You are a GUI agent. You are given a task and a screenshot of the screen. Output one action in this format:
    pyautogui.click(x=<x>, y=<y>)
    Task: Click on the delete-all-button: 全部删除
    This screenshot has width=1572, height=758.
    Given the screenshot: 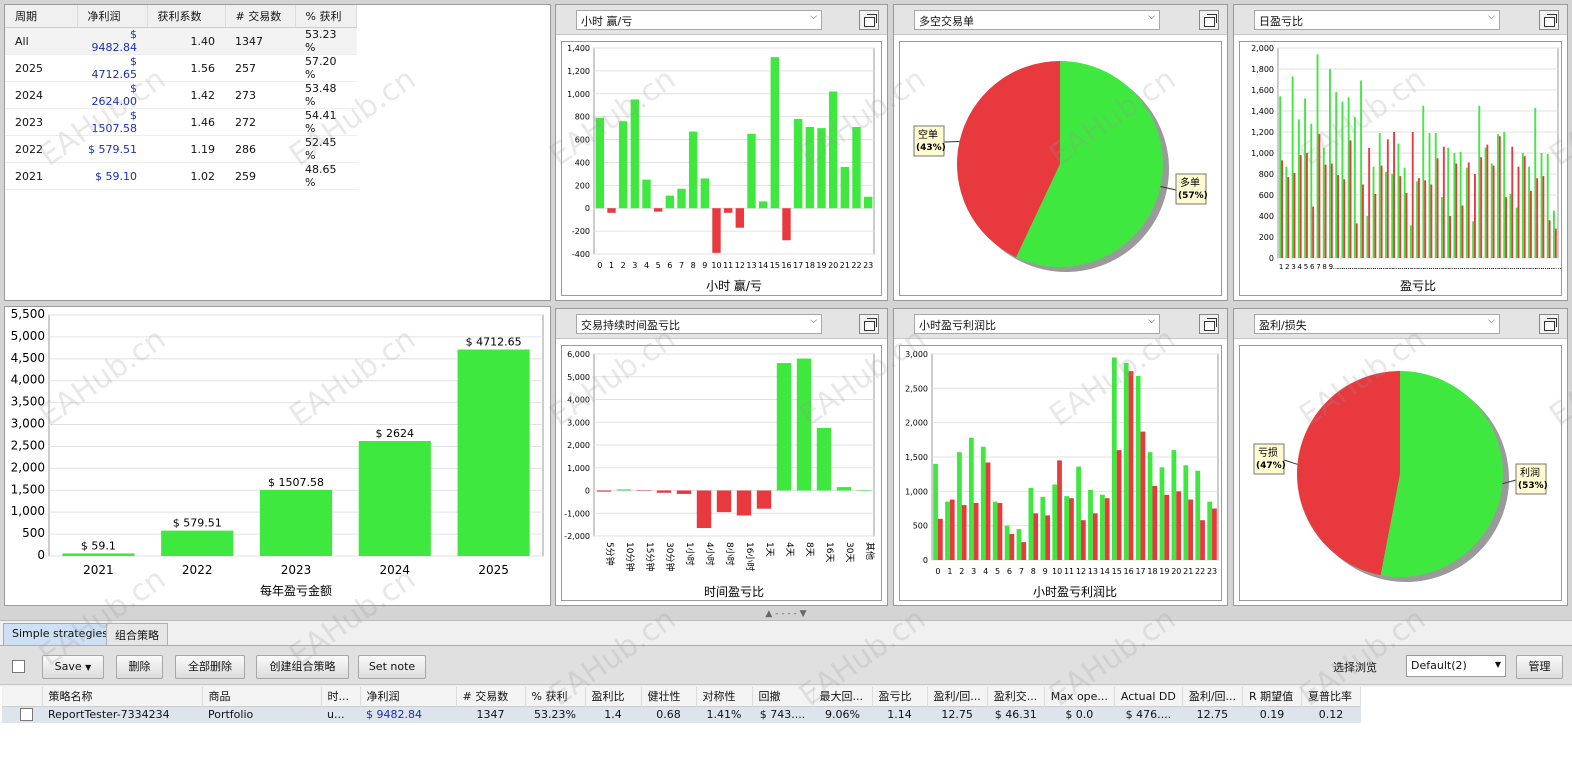 What is the action you would take?
    pyautogui.click(x=210, y=667)
    